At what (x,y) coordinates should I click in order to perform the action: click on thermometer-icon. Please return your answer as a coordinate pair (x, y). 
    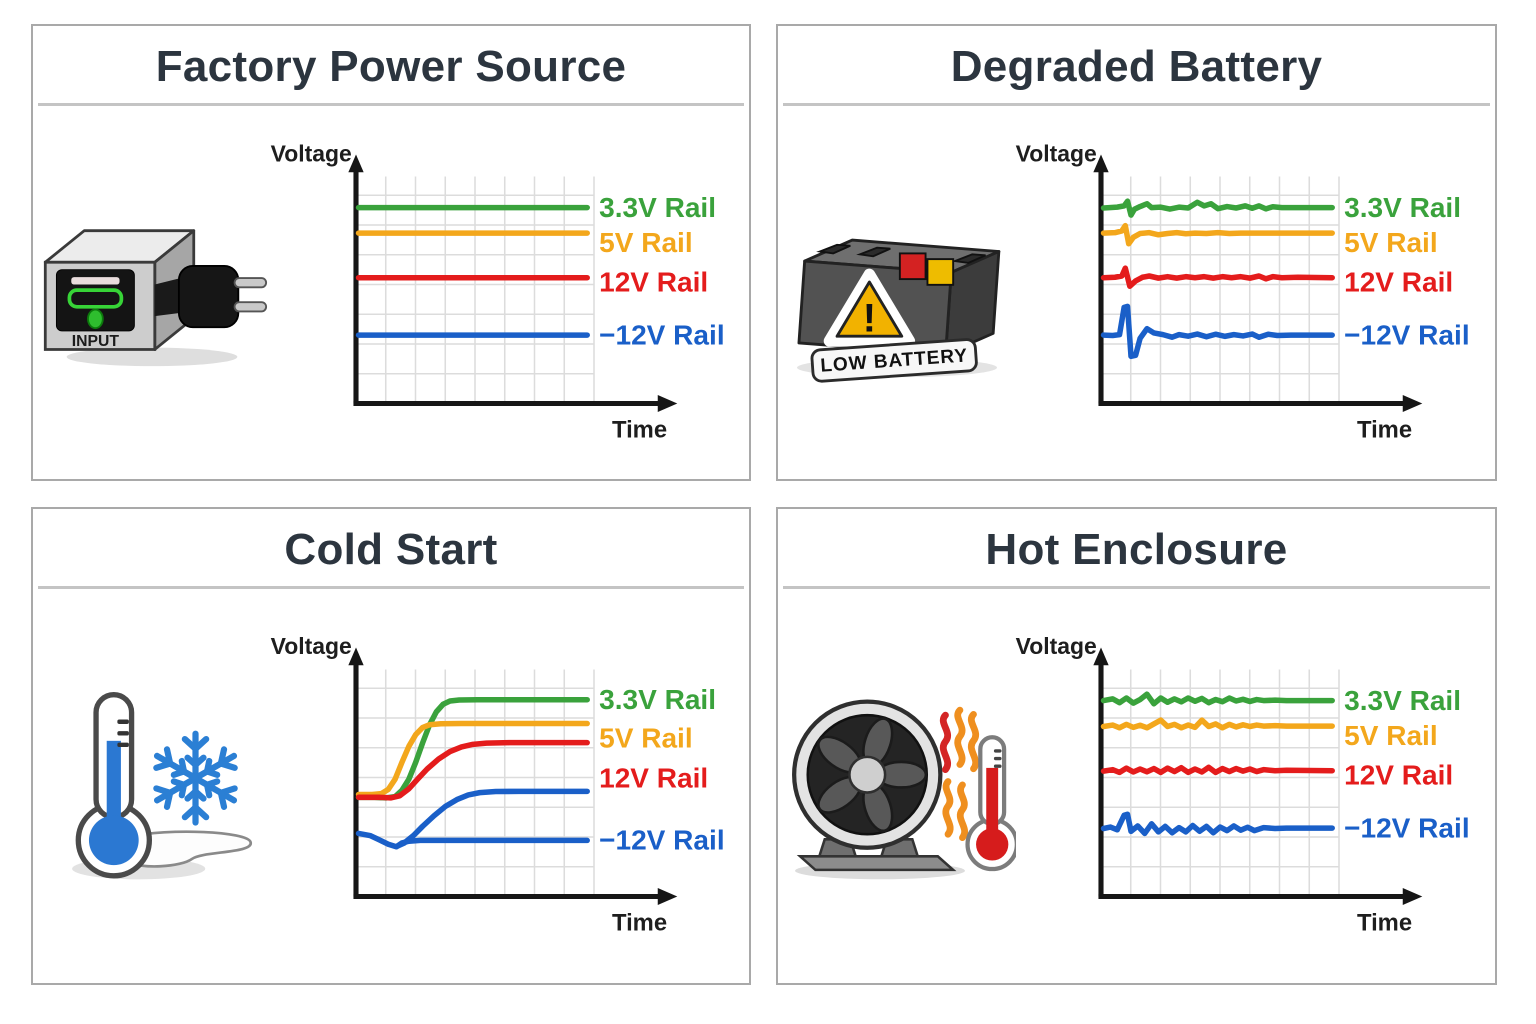
    Looking at the image, I should click on (113, 785).